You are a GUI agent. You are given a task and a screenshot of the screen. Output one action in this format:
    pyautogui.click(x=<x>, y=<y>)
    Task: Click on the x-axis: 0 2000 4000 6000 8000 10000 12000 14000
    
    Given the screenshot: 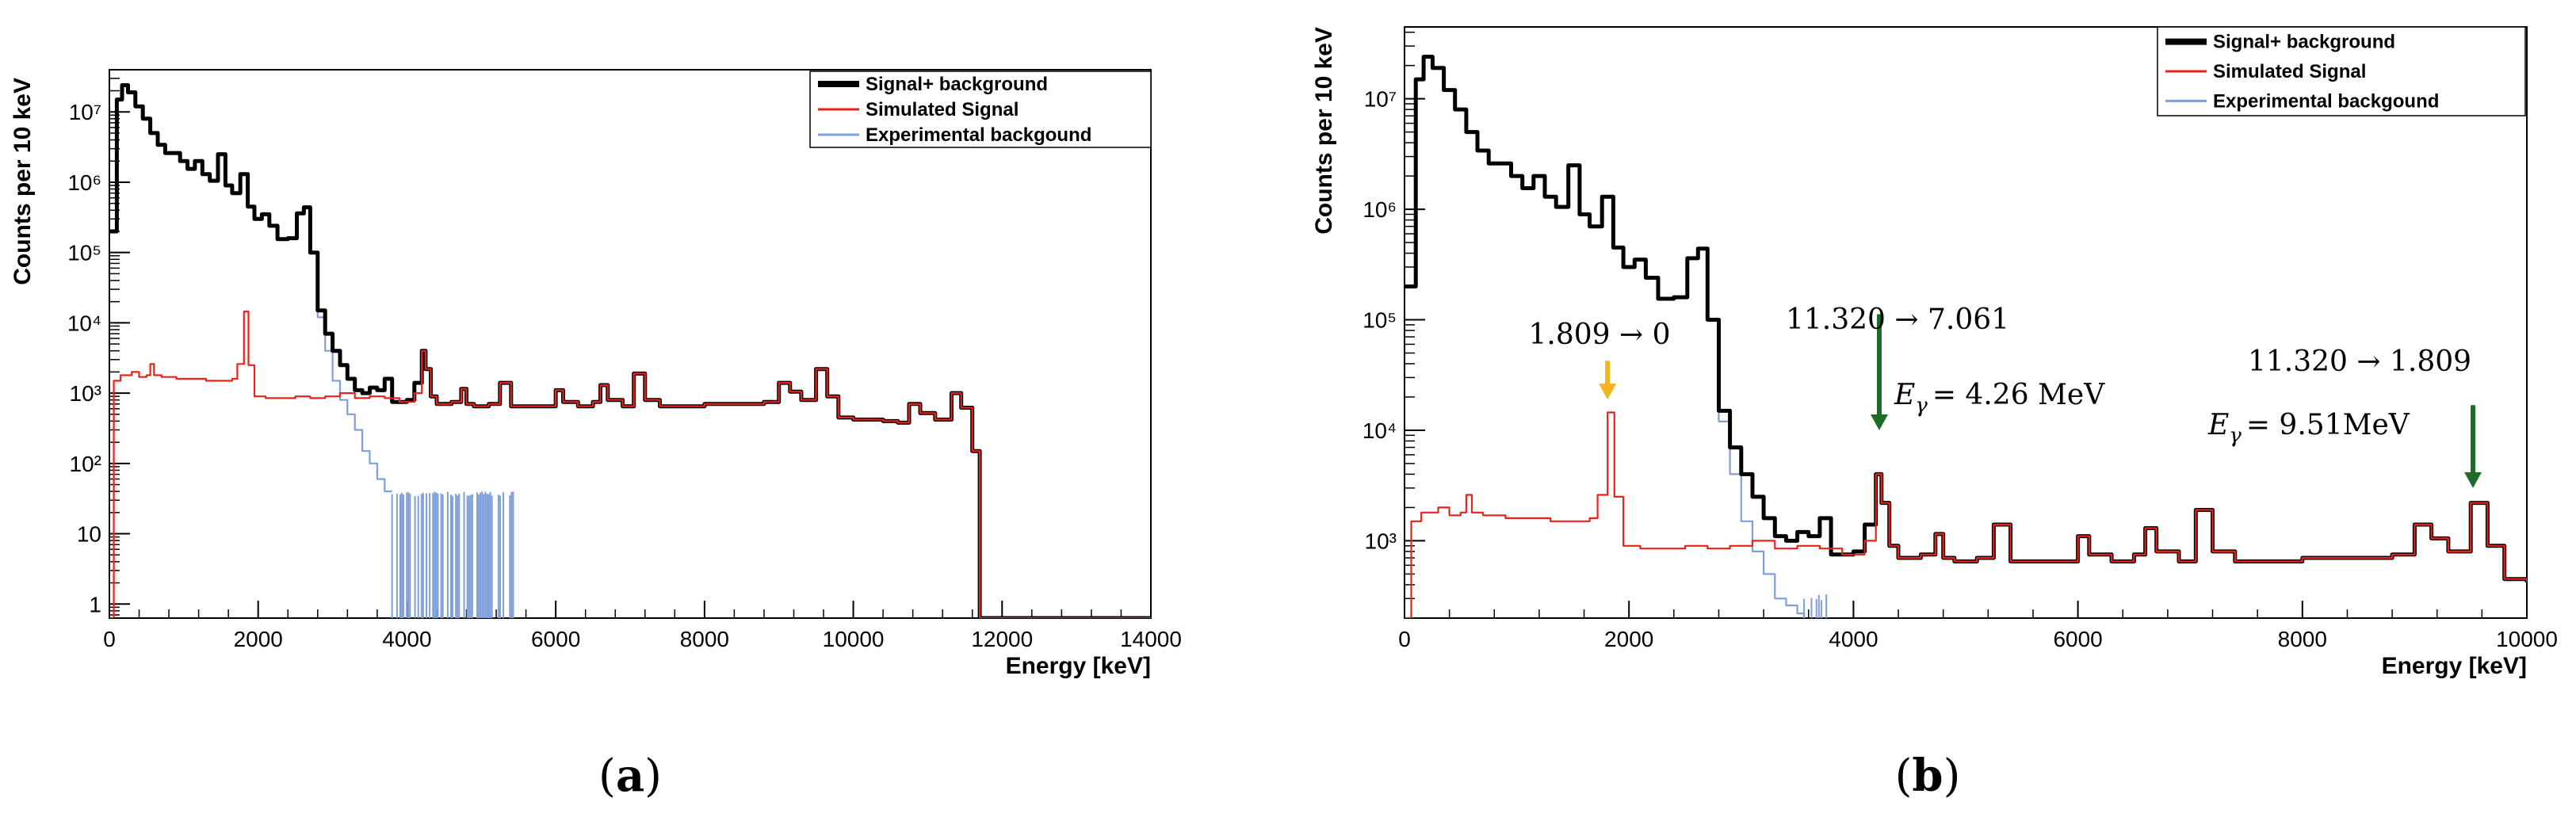 What is the action you would take?
    pyautogui.click(x=642, y=626)
    